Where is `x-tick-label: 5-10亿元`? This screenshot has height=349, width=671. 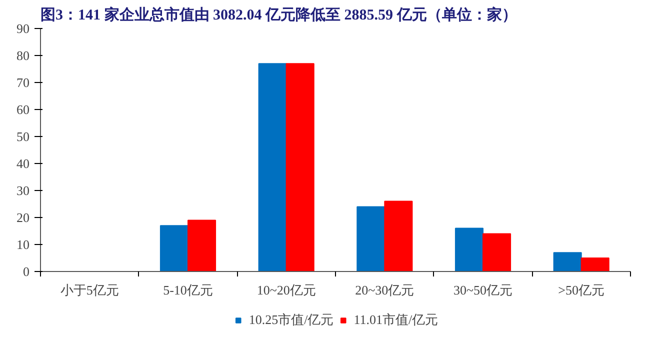
x-tick-label: 5-10亿元 is located at coordinates (188, 290).